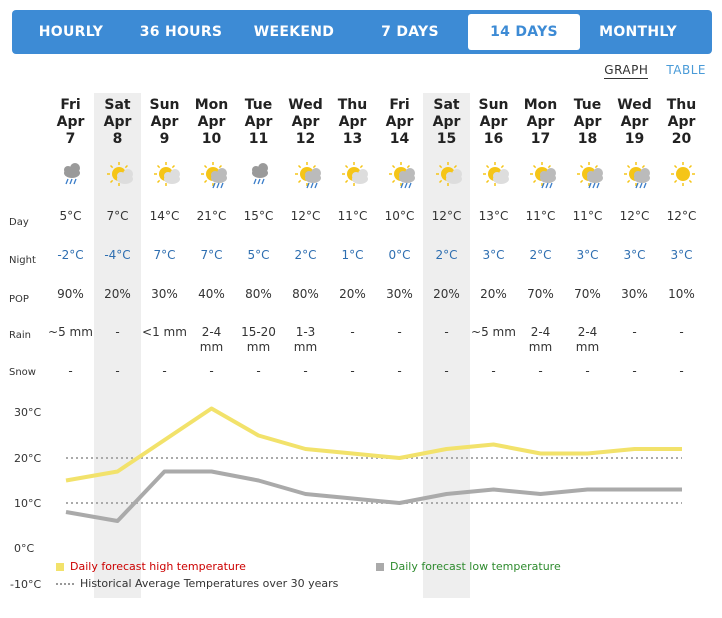 This screenshot has width=722, height=618. Describe the element at coordinates (410, 32) in the screenshot. I see `tab-7-days: 7 DAYS` at that location.